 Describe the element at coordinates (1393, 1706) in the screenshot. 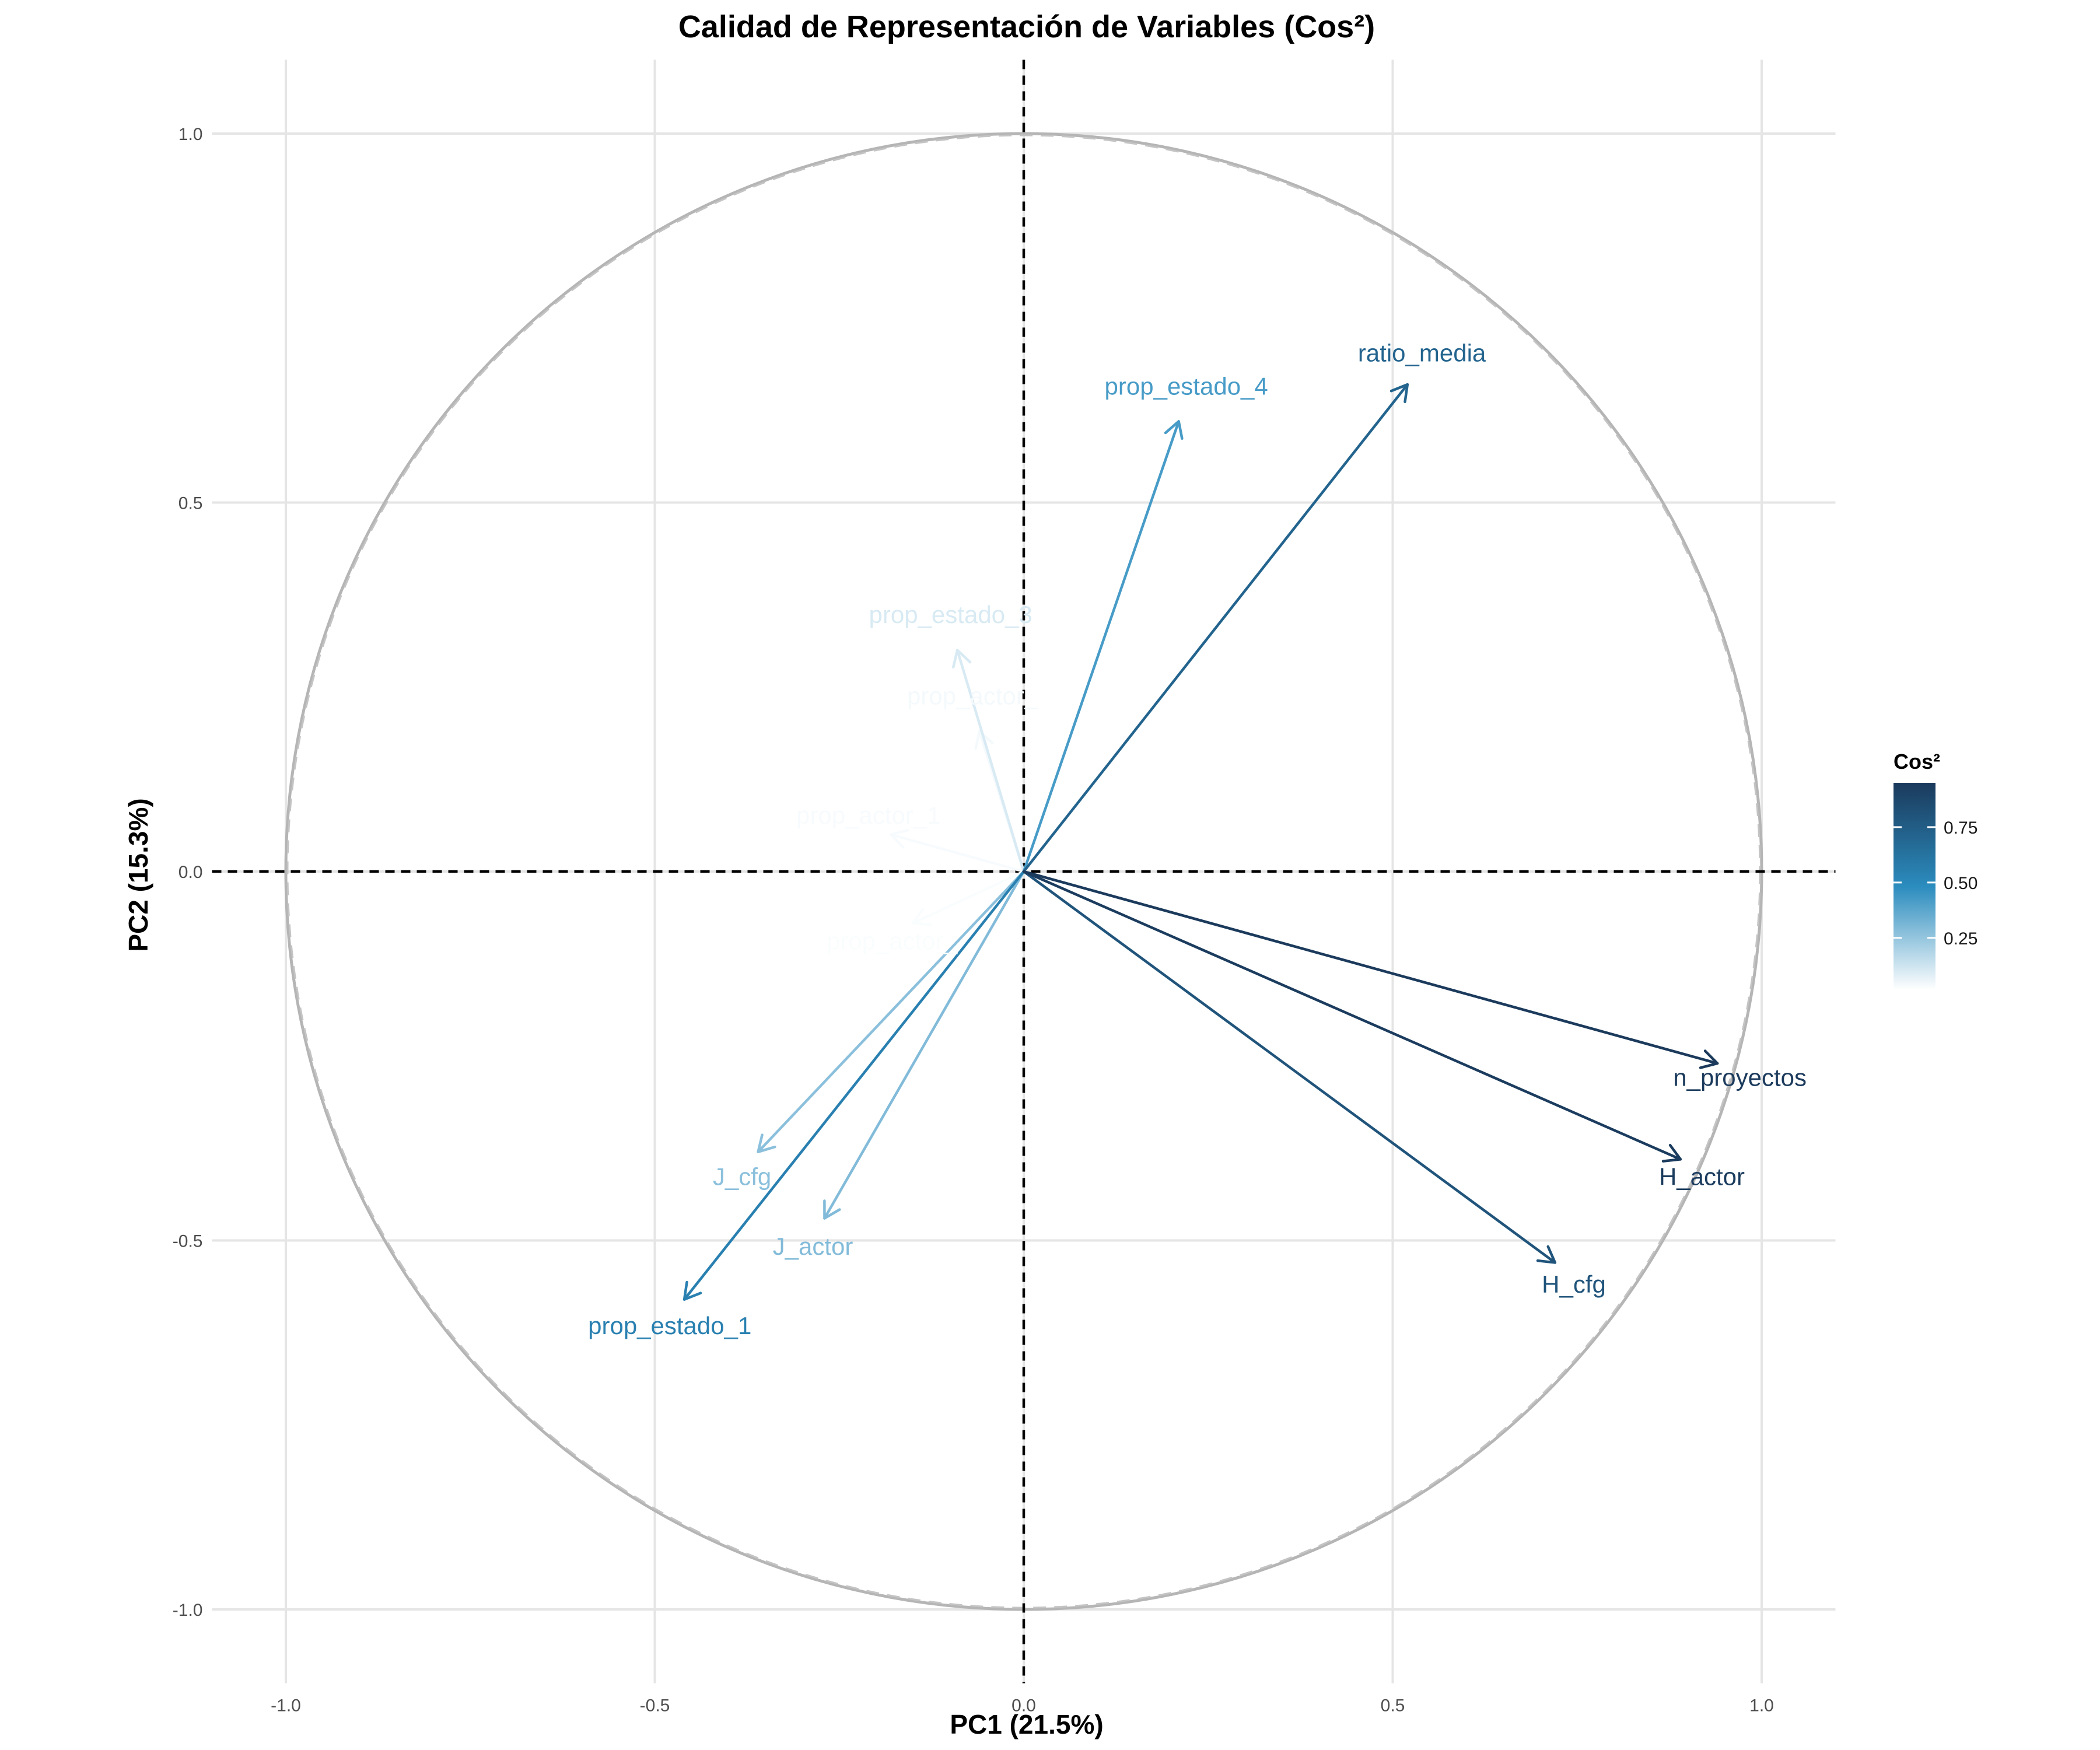

I see `x-tick-label: 0.5` at that location.